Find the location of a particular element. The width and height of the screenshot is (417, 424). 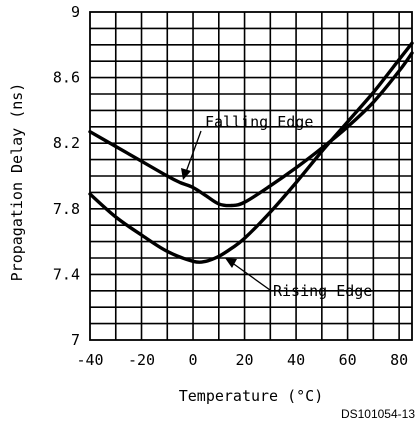

falling-edge-arrow is located at coordinates (193, 151).